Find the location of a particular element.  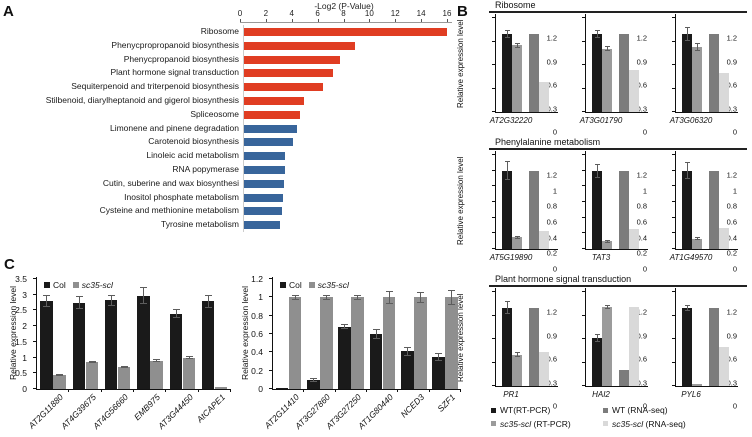

mini-bar-chart: 0 0.2 0.4 0.6 0.8 1 1.2 AT1G49570 is located at coordinates (699, 212).